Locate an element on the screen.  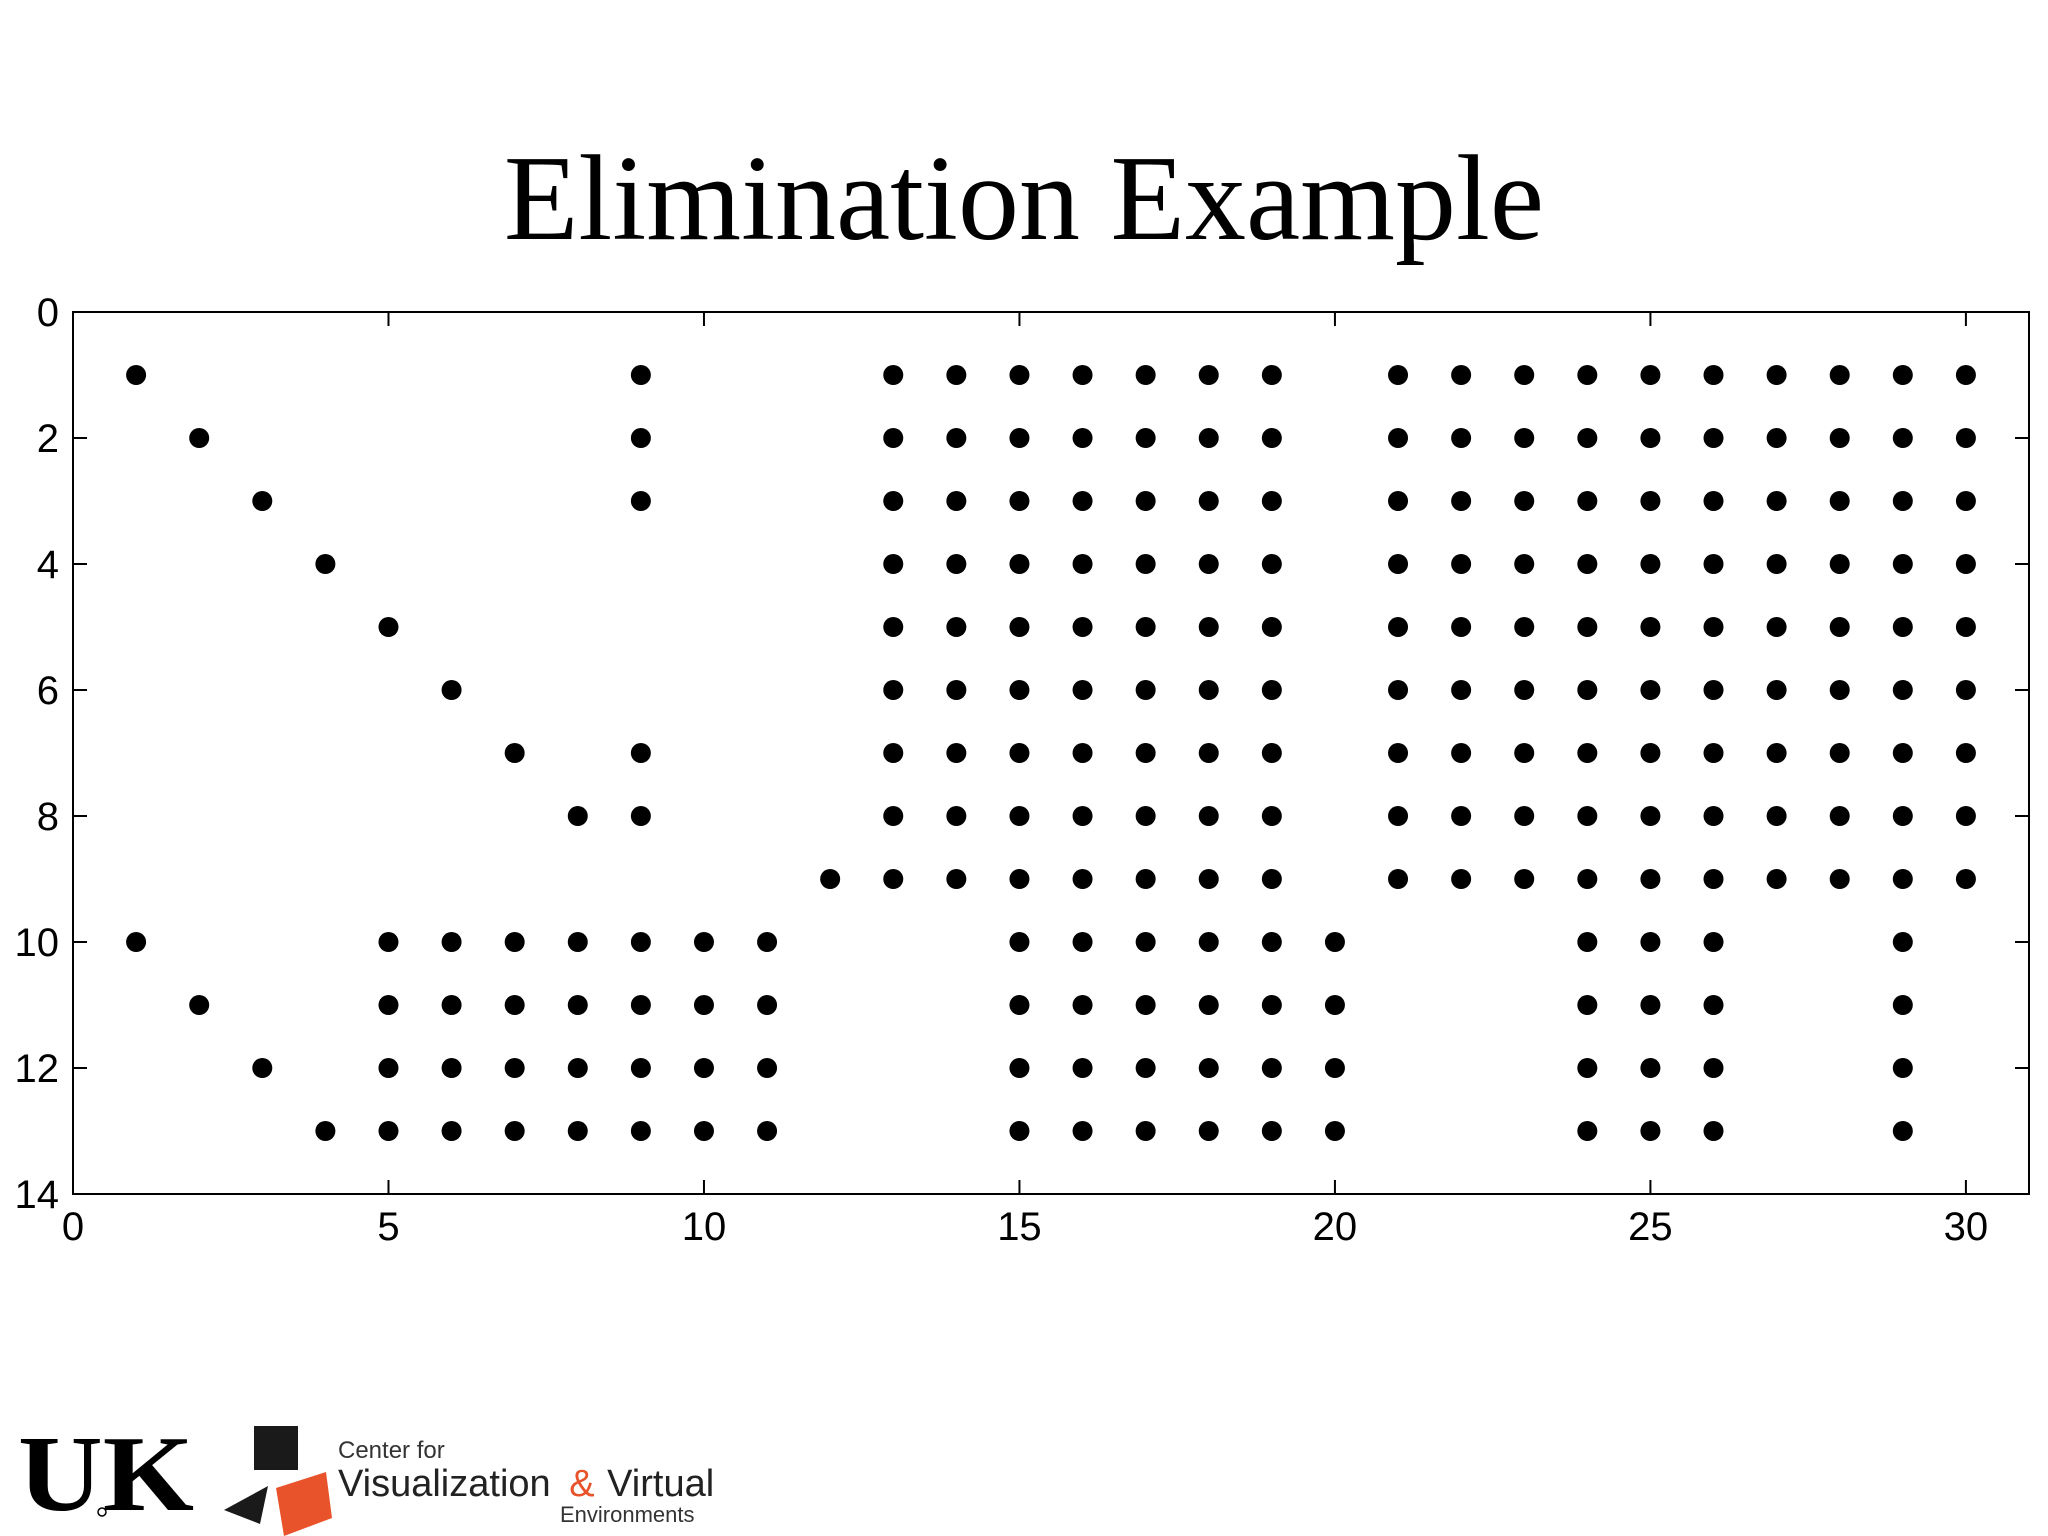
x-tick-label: 10 is located at coordinates (704, 1227).